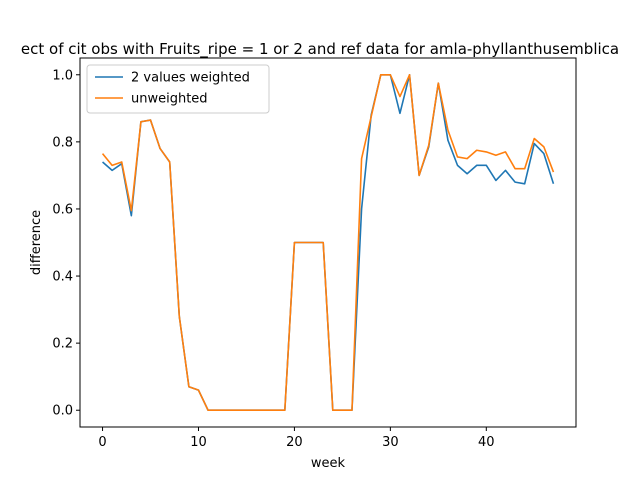  What do you see at coordinates (169, 99) in the screenshot?
I see `legend-label: unweighted` at bounding box center [169, 99].